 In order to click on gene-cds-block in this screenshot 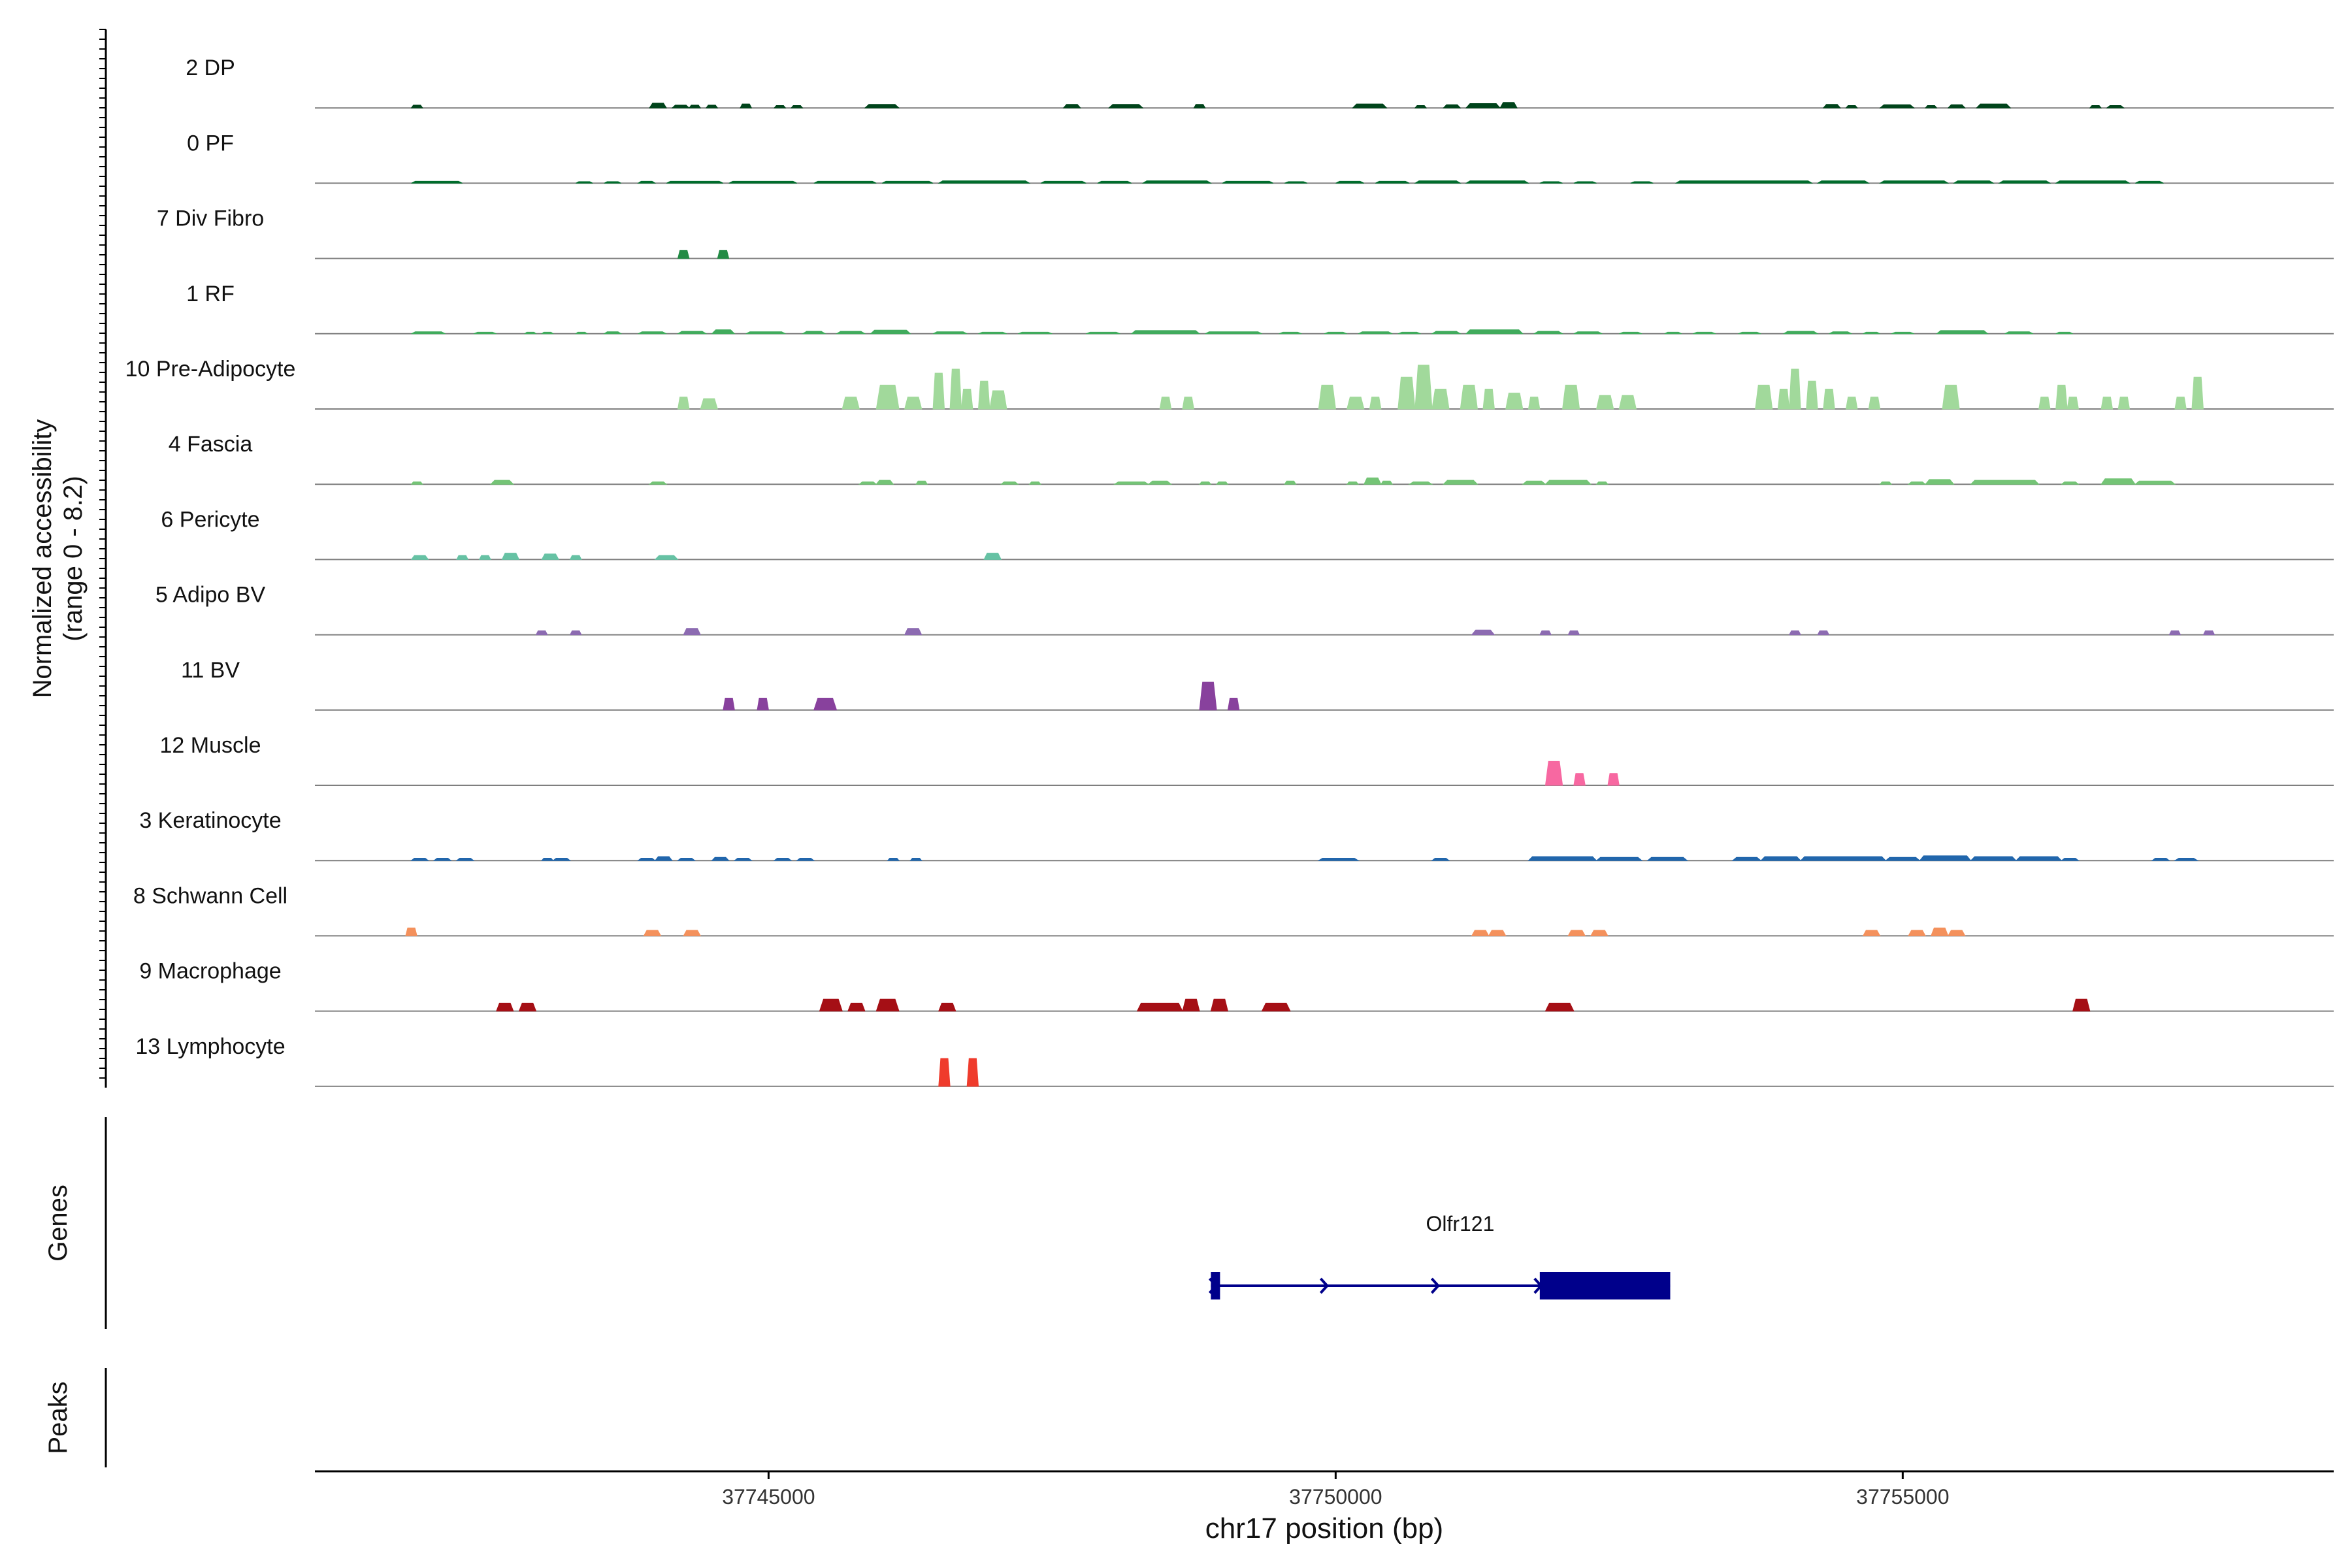, I will do `click(1605, 1285)`.